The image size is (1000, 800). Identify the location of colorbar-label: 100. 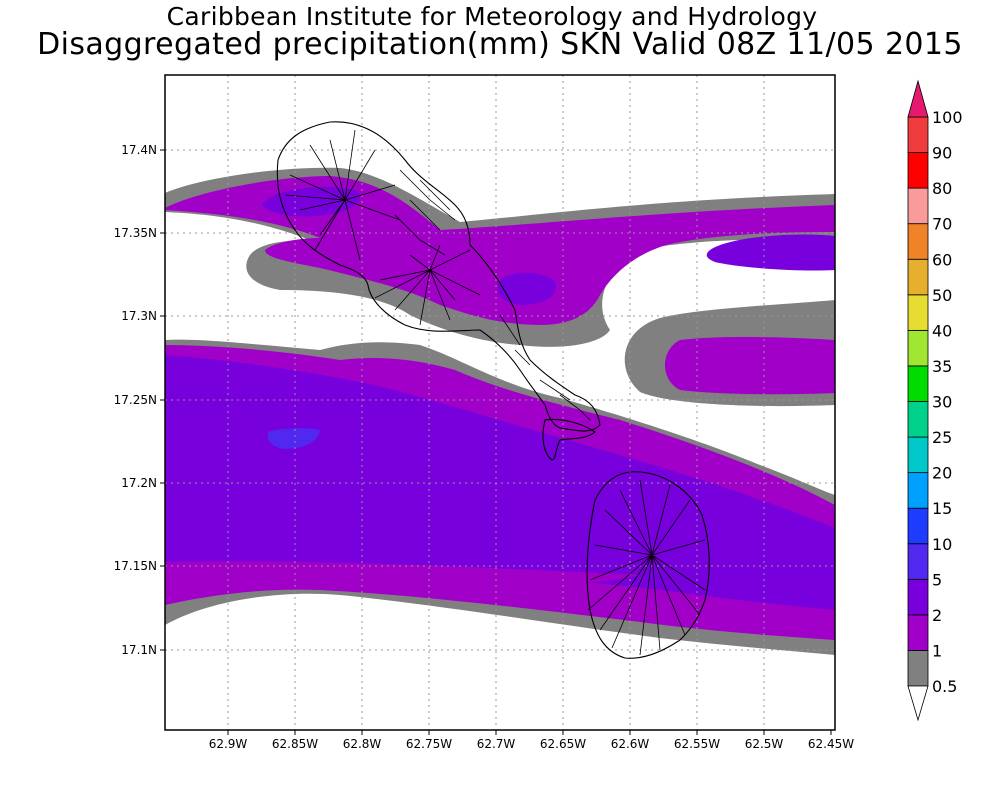
(947, 117).